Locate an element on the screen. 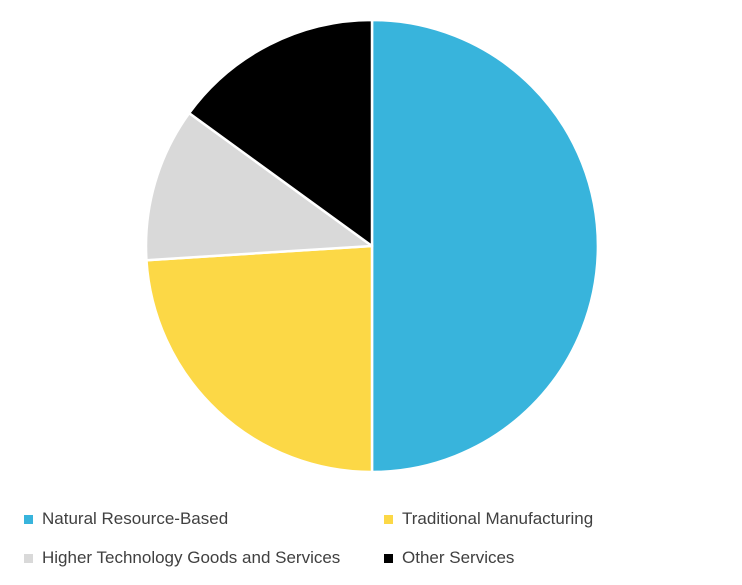 The image size is (742, 585). legend-swatch-higher-technology is located at coordinates (28, 558).